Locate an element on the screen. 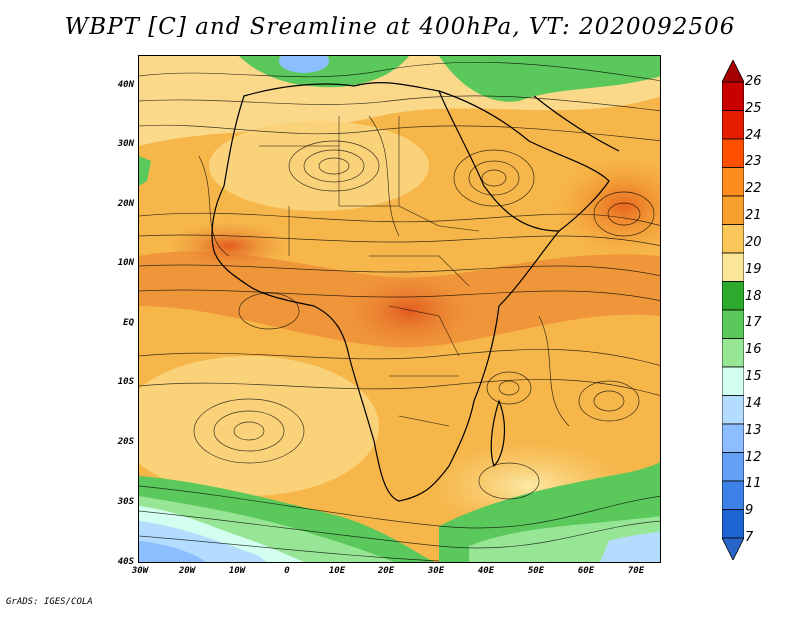 Image resolution: width=800 pixels, height=618 pixels. field-ne-green is located at coordinates (549, 79).